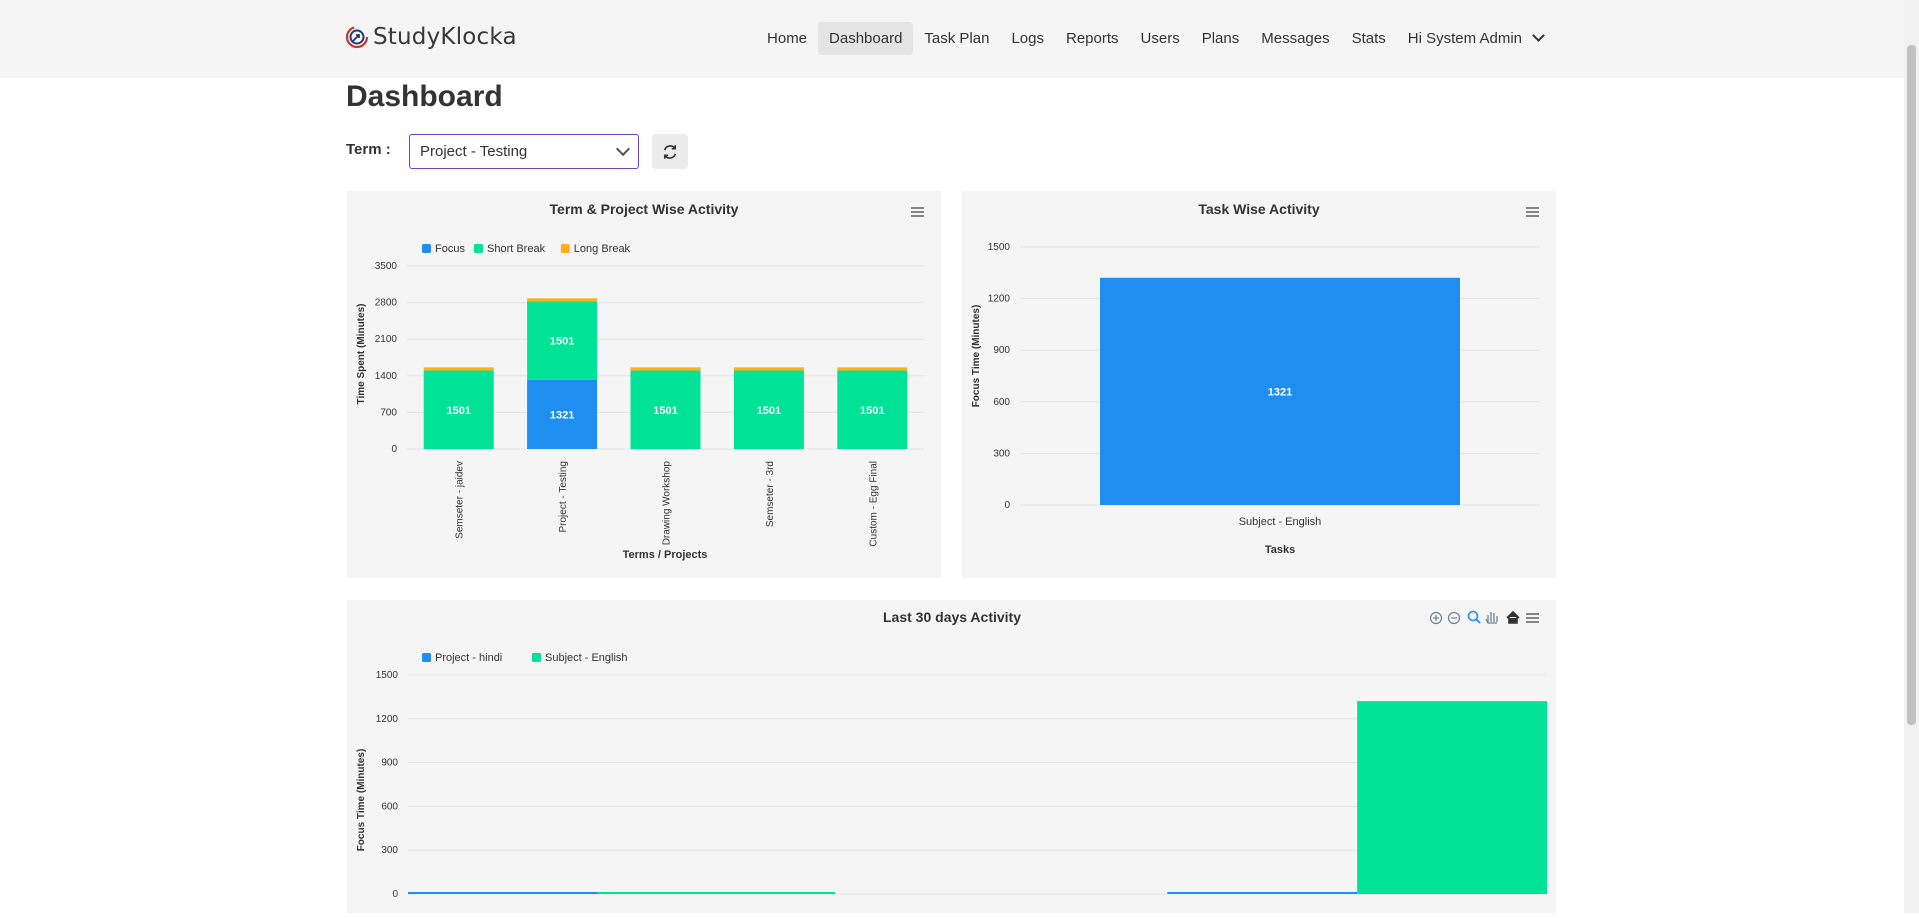 The image size is (1919, 918). Describe the element at coordinates (787, 38) in the screenshot. I see `nav-home: Home` at that location.